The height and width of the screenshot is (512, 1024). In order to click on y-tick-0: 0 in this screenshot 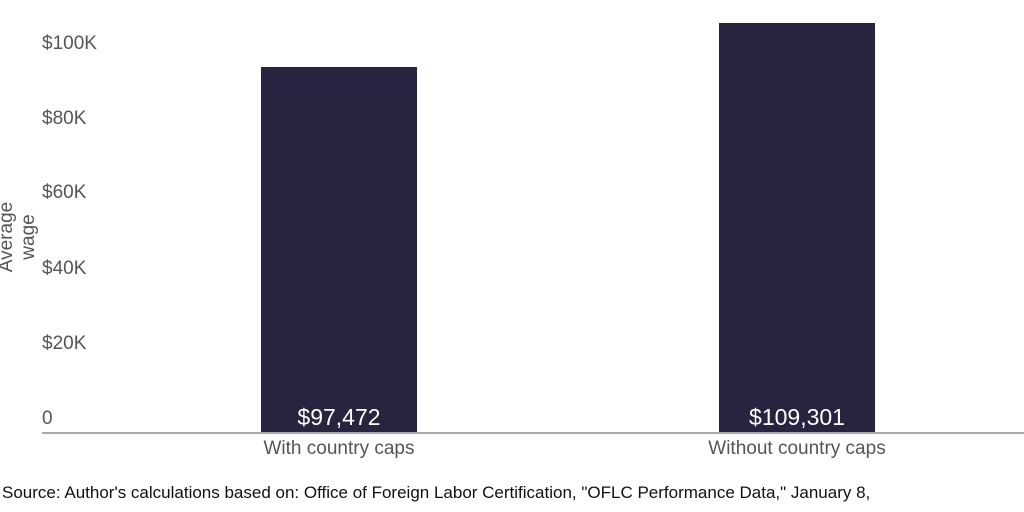, I will do `click(47, 418)`.